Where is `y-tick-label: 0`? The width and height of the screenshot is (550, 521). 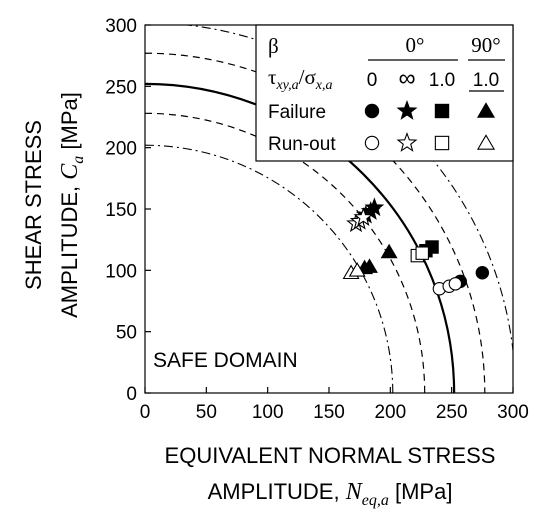 y-tick-label: 0 is located at coordinates (131, 394).